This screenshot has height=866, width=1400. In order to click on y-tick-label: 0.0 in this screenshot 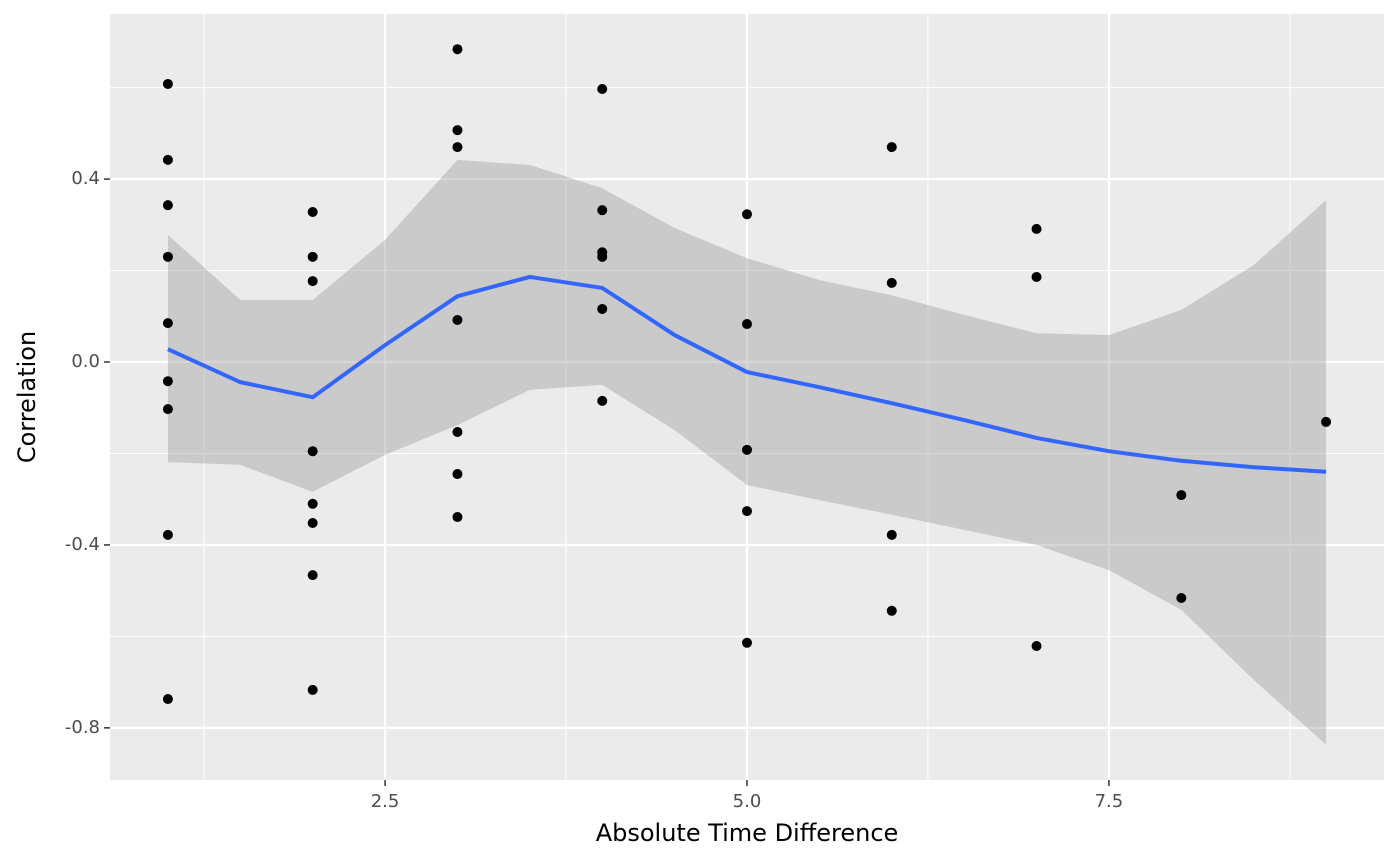, I will do `click(85, 361)`.